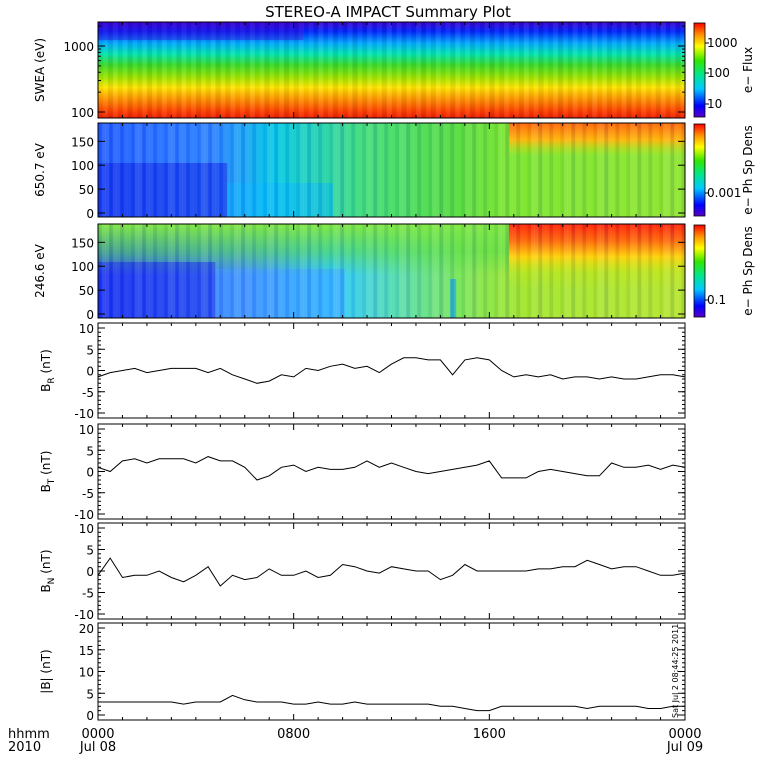 This screenshot has width=780, height=780. What do you see at coordinates (90, 214) in the screenshot?
I see `y-tick-label: 0` at bounding box center [90, 214].